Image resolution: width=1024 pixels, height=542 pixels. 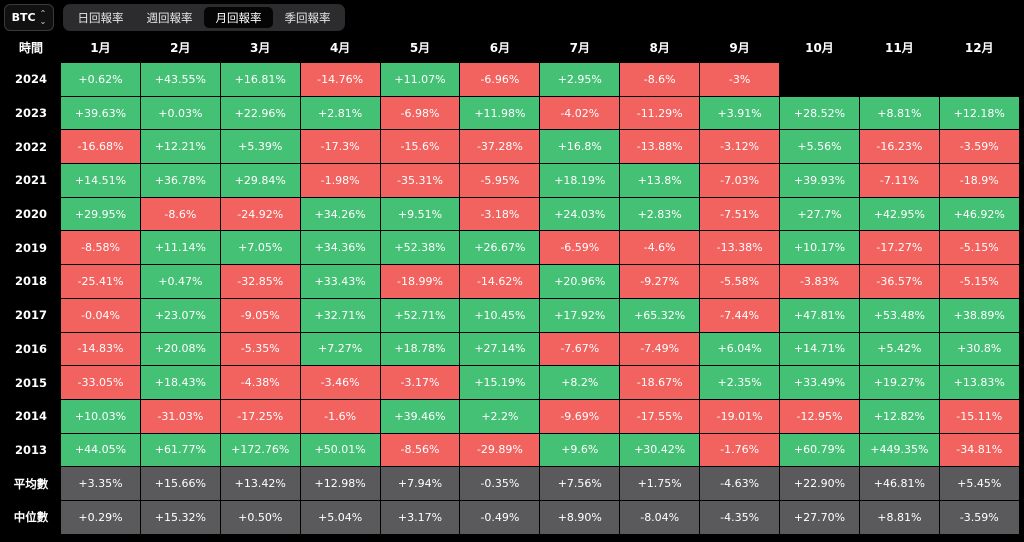 What do you see at coordinates (420, 147) in the screenshot?
I see `return-cell: -15.6%` at bounding box center [420, 147].